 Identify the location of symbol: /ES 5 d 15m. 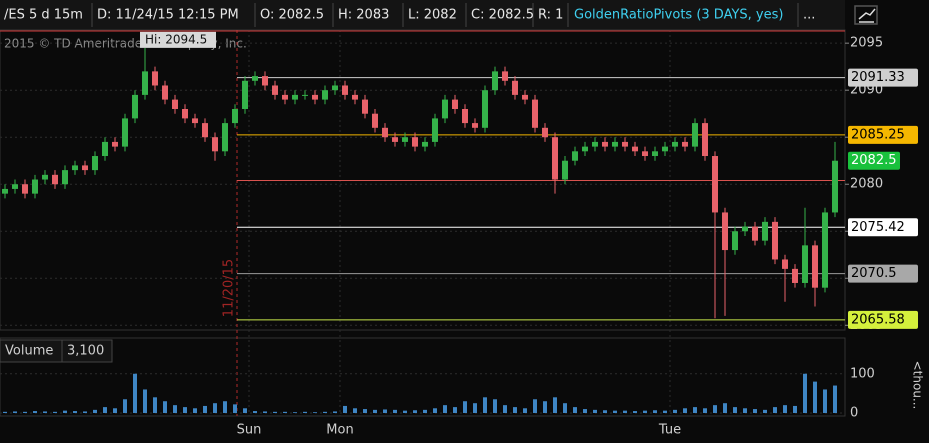
(43, 15).